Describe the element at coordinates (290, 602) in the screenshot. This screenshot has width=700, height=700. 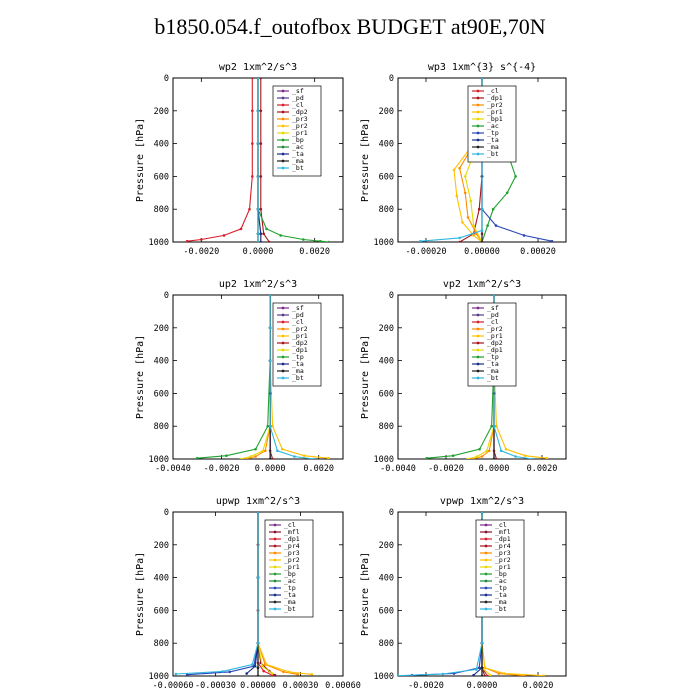
I see `legend-label: _ma` at that location.